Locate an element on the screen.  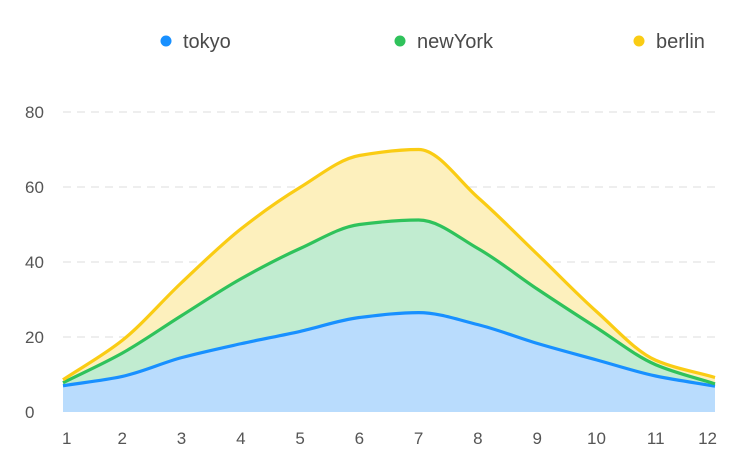
legend-item-berlin: berlin is located at coordinates (669, 42).